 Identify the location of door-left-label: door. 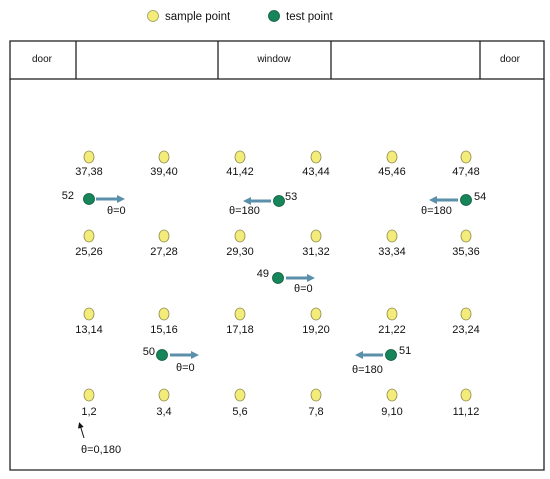
(42, 59).